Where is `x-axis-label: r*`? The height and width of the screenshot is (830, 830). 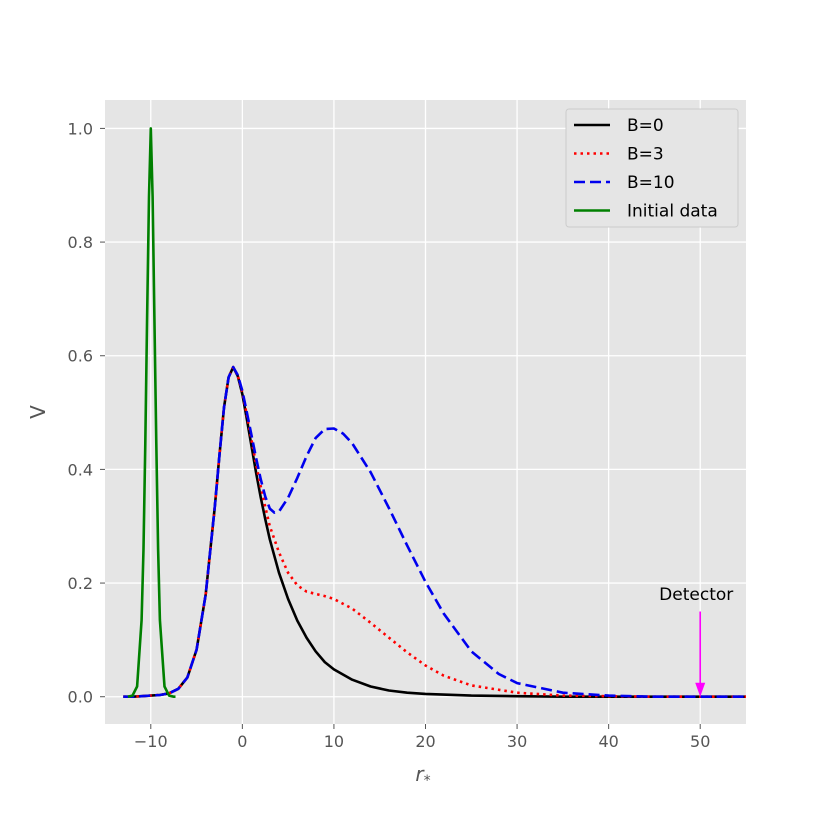 x-axis-label: r* is located at coordinates (422, 775).